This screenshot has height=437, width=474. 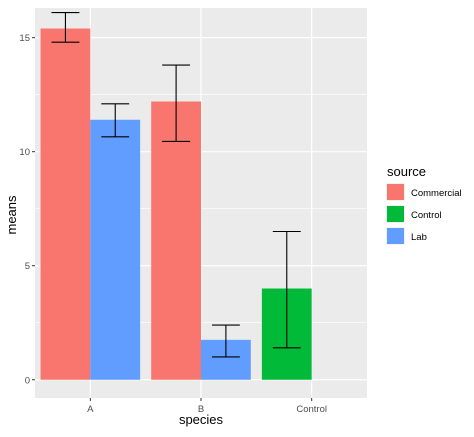 I want to click on legend-swatch-lab, so click(x=395, y=236).